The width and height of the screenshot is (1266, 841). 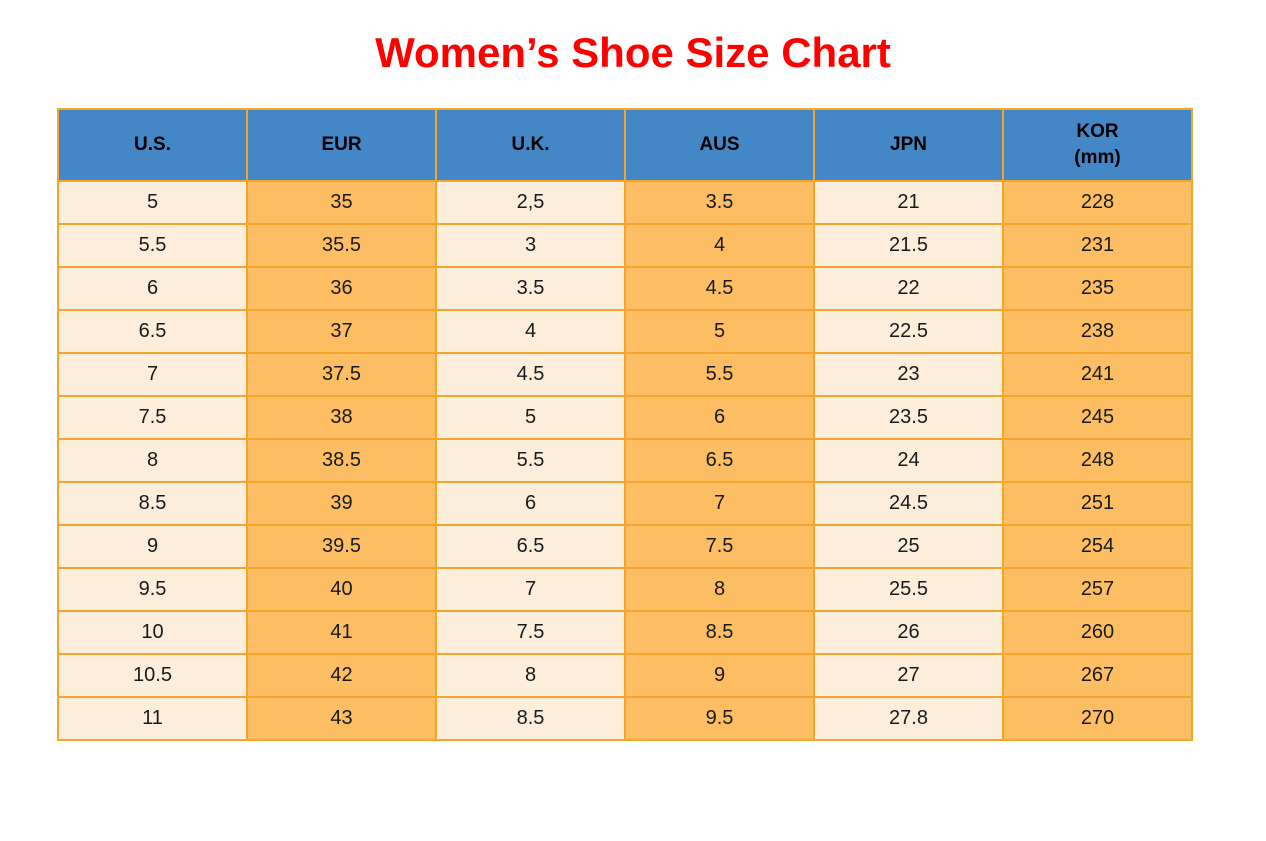 What do you see at coordinates (719, 245) in the screenshot?
I see `table-cell: 4` at bounding box center [719, 245].